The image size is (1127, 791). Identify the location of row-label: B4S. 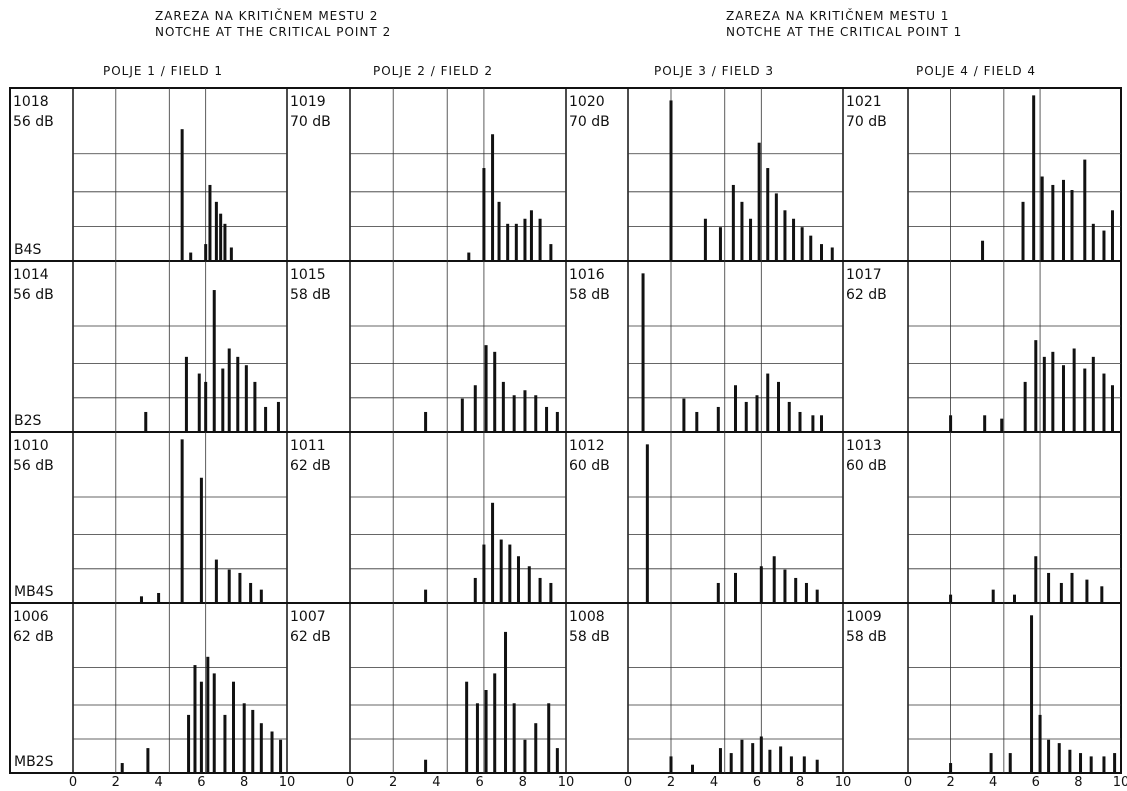
(28, 250).